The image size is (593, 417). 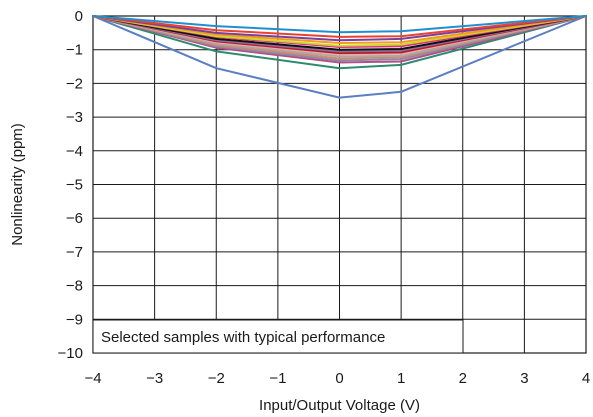 What do you see at coordinates (339, 405) in the screenshot?
I see `x-axis-label: Input/Output Voltage (V)` at bounding box center [339, 405].